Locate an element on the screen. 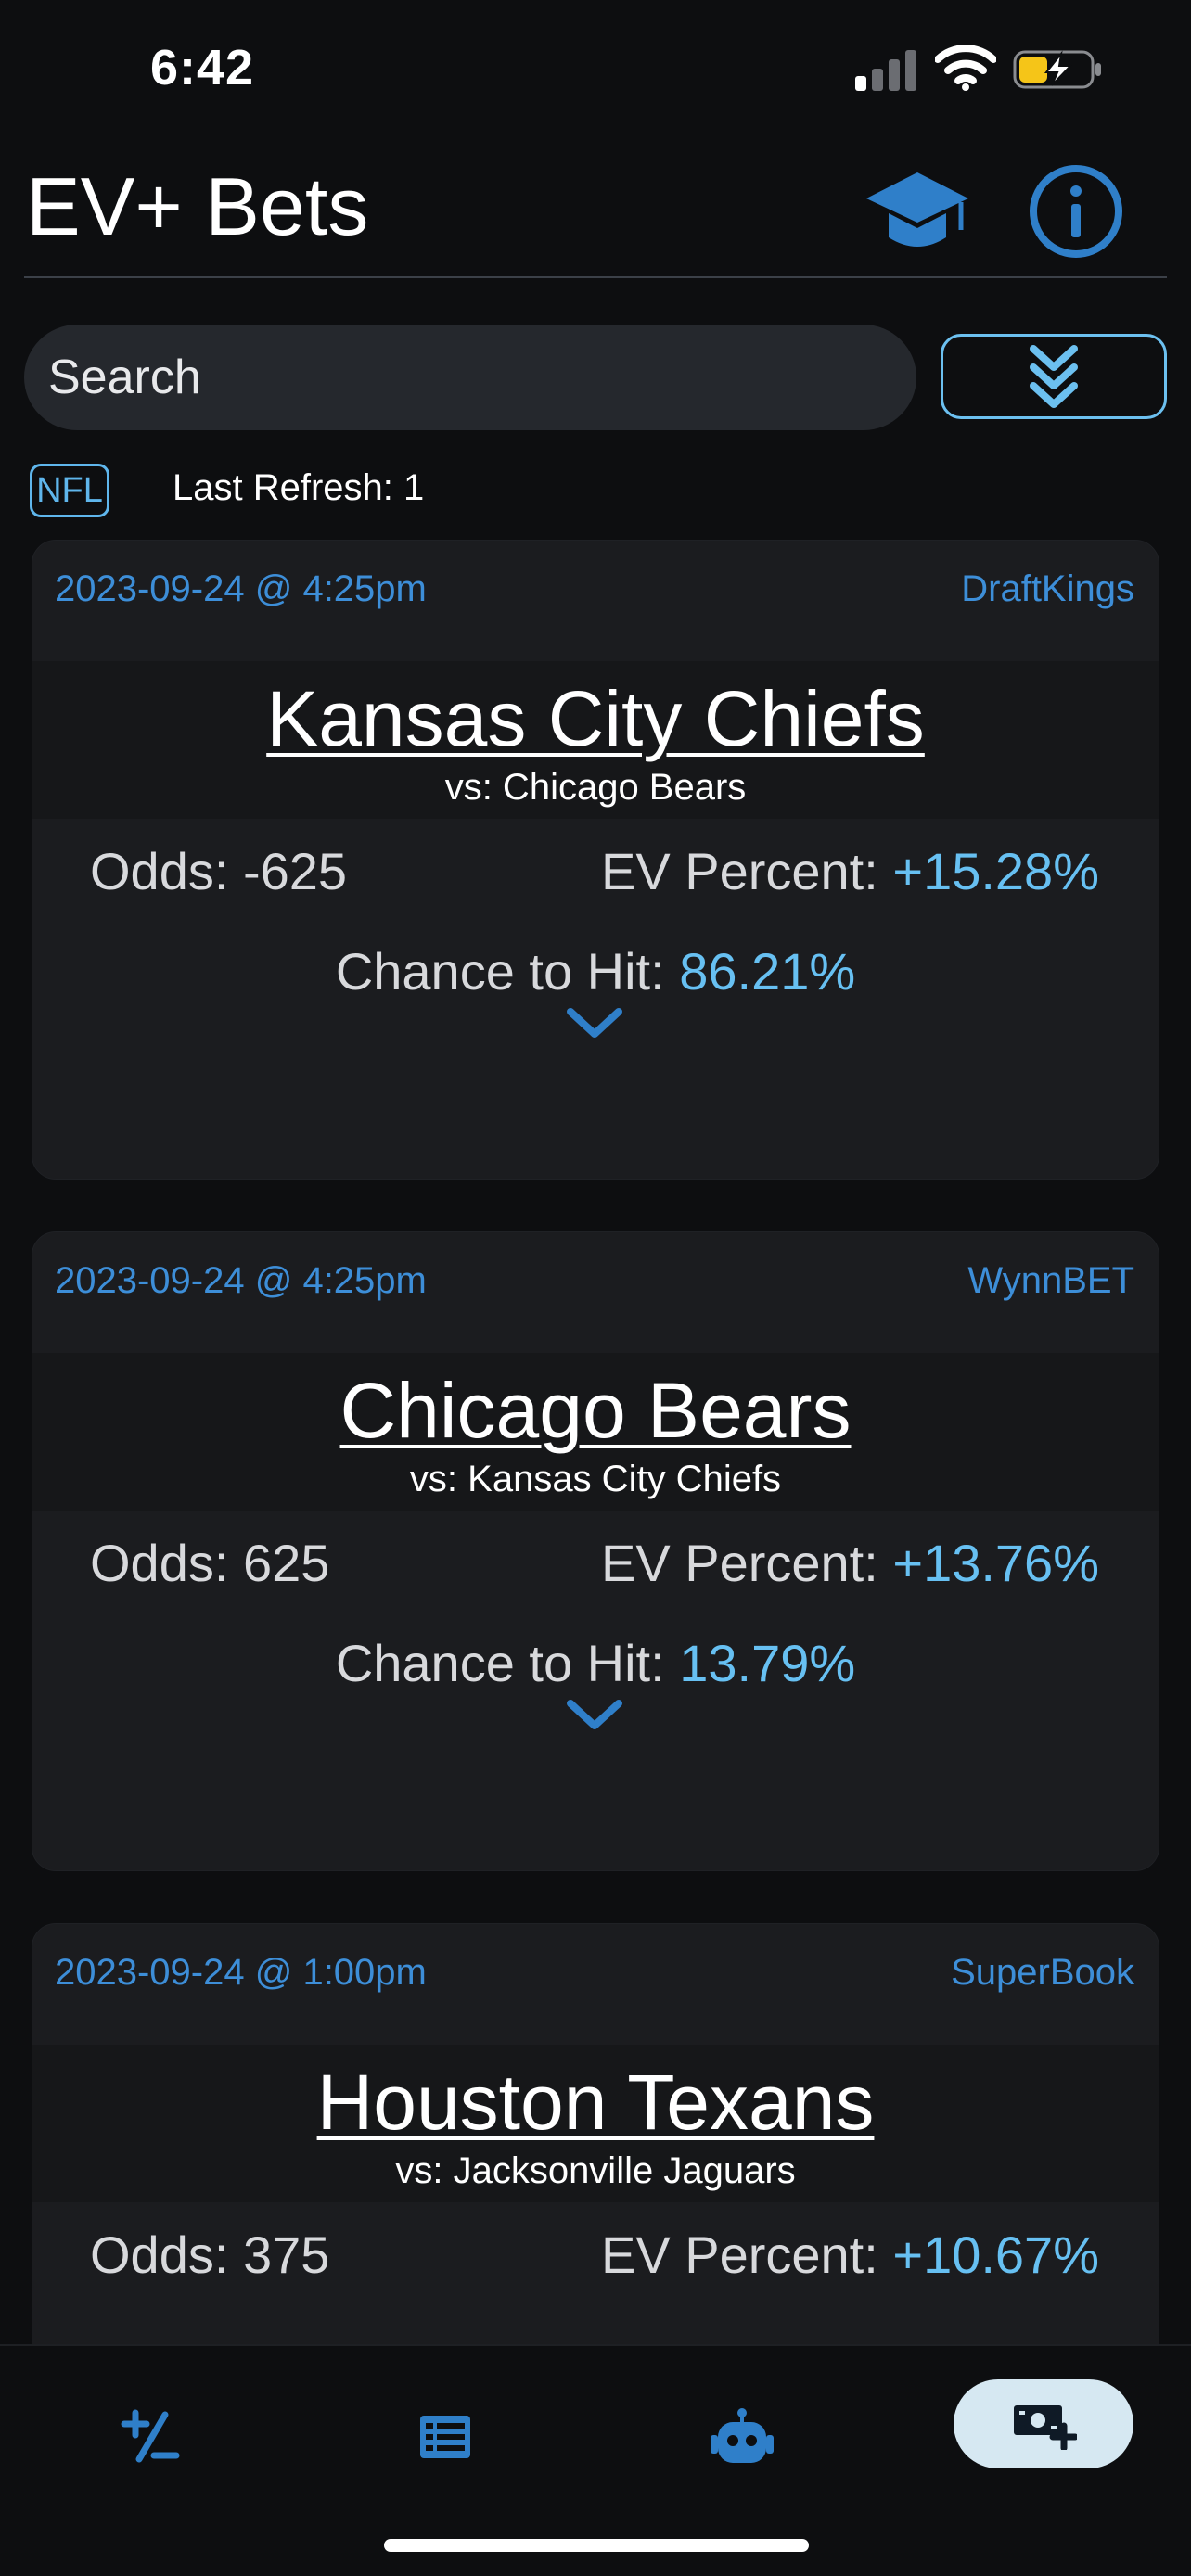  opponent-label: vs: Chicago Bears is located at coordinates (595, 787).